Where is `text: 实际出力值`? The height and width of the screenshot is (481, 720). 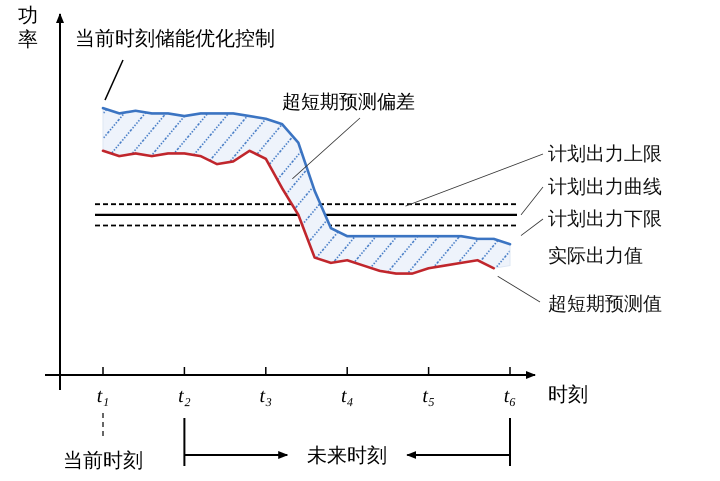
text: 实际出力值 is located at coordinates (595, 256).